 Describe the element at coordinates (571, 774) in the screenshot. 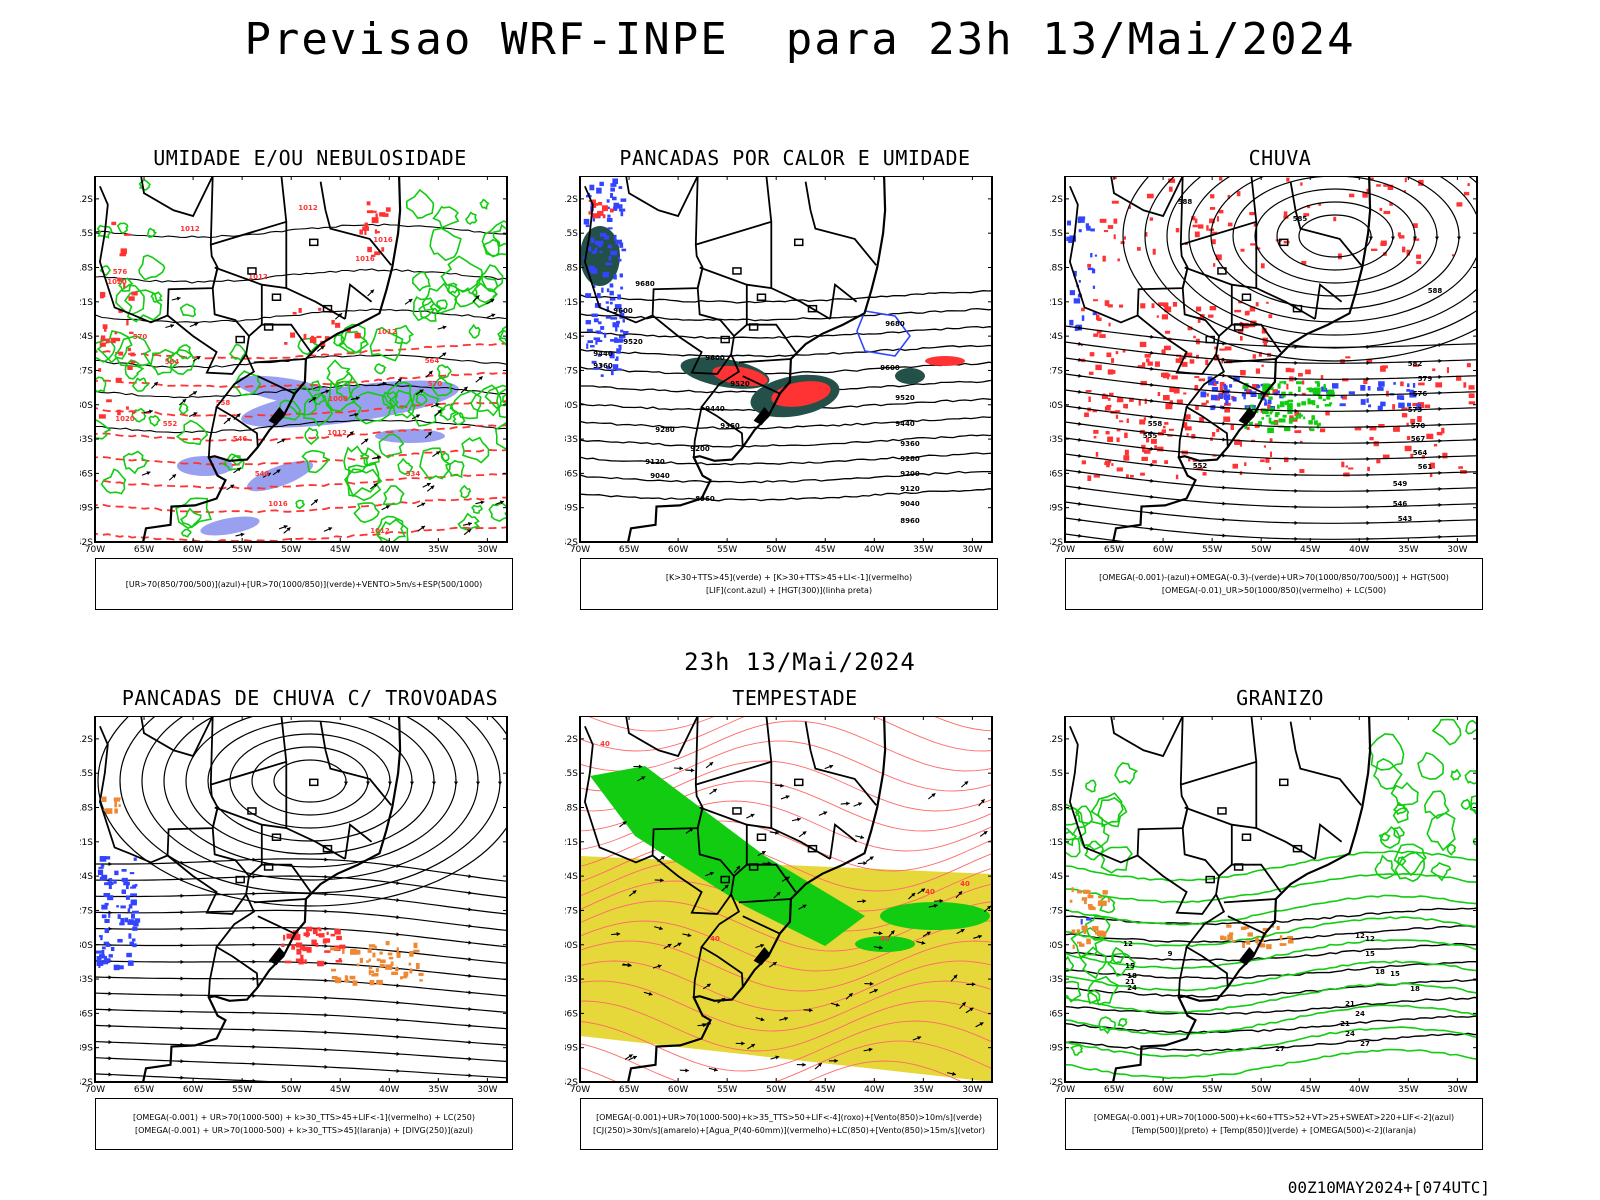

I see `lat-label: 15S` at that location.